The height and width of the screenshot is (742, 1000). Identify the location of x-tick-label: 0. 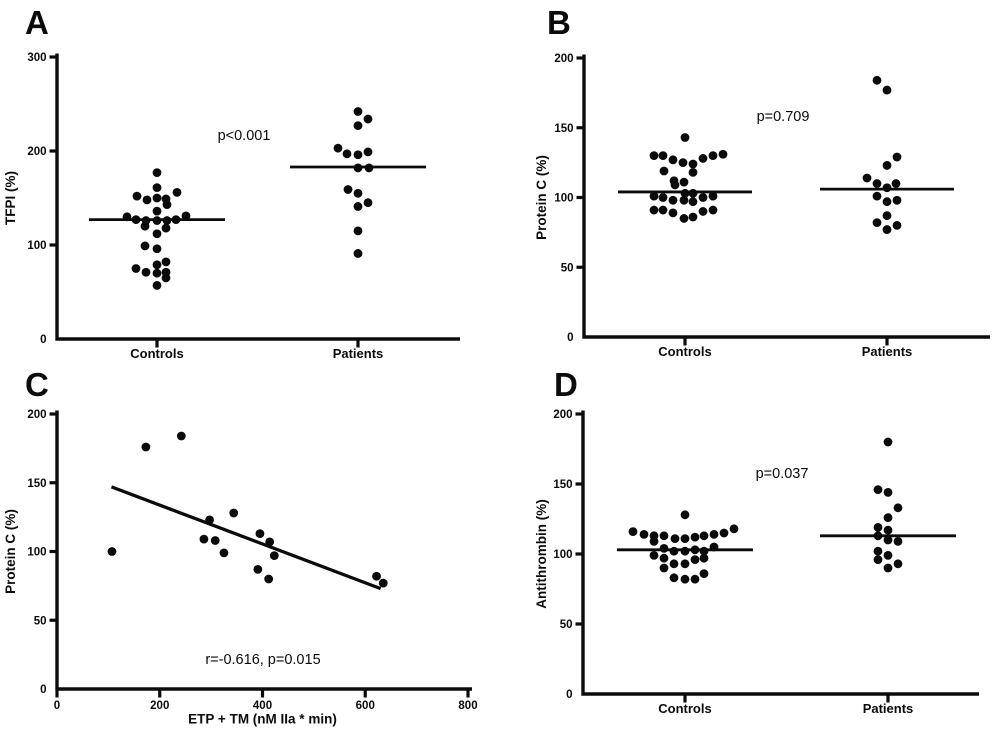
(57, 706).